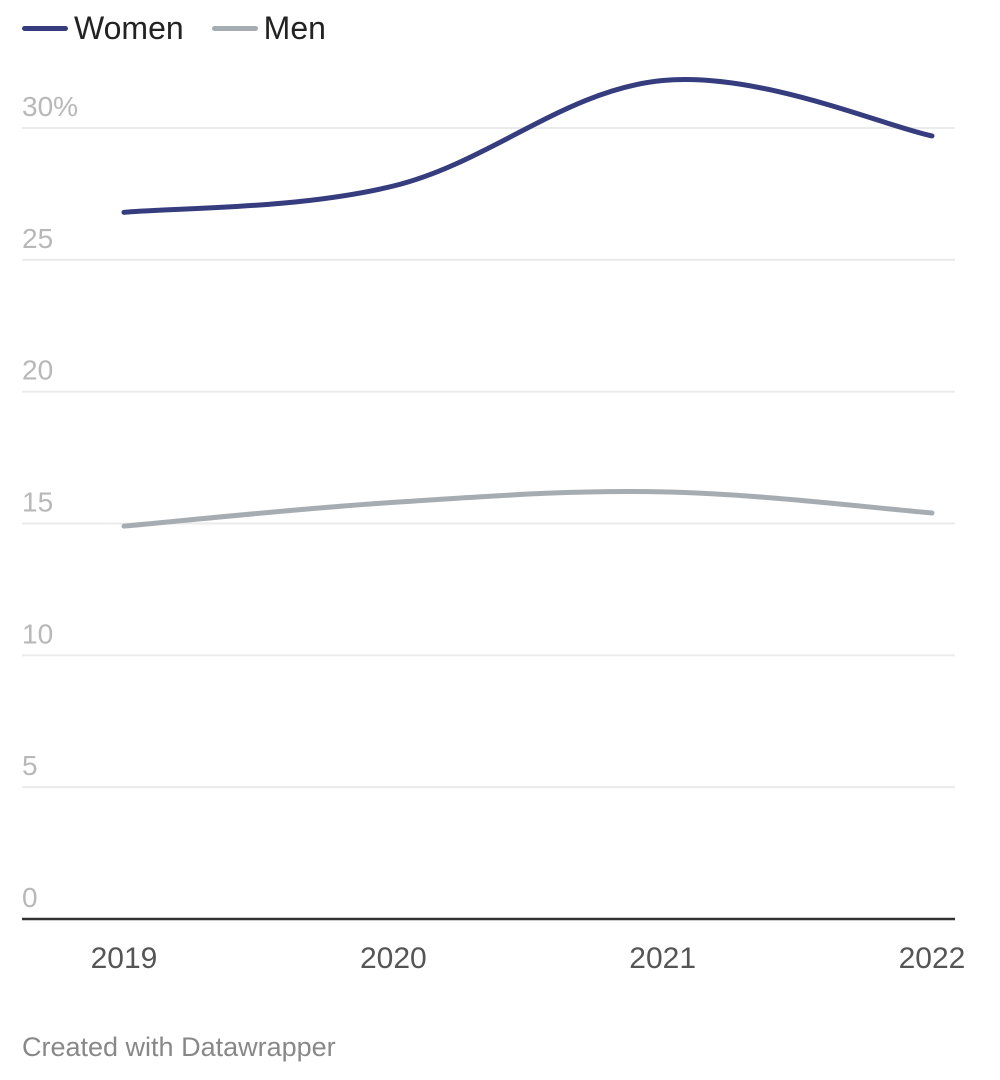  I want to click on y-tick-label: 15, so click(37, 502).